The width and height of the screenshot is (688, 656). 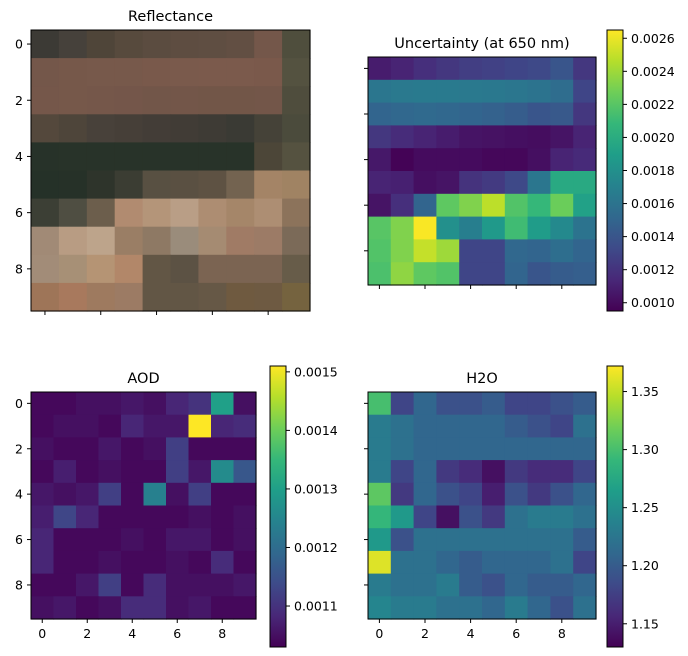 I want to click on y-tick-label: 8, so click(x=19, y=584).